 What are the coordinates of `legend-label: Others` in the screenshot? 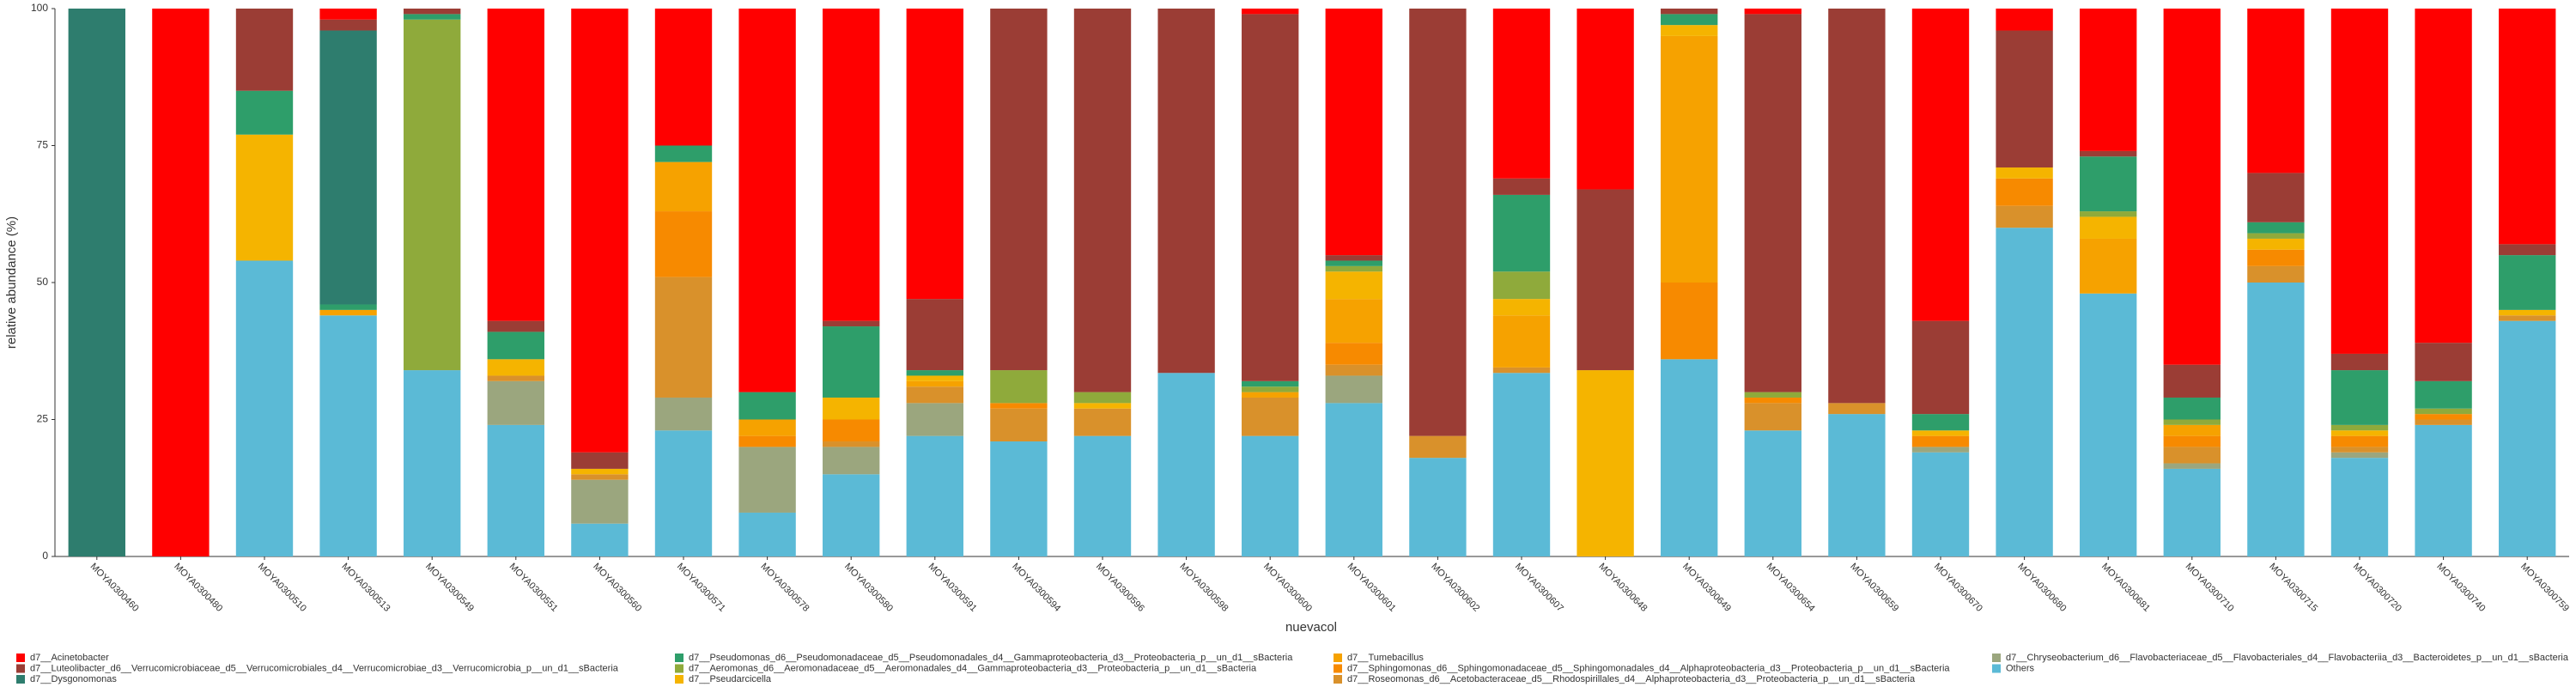 It's located at (2020, 668).